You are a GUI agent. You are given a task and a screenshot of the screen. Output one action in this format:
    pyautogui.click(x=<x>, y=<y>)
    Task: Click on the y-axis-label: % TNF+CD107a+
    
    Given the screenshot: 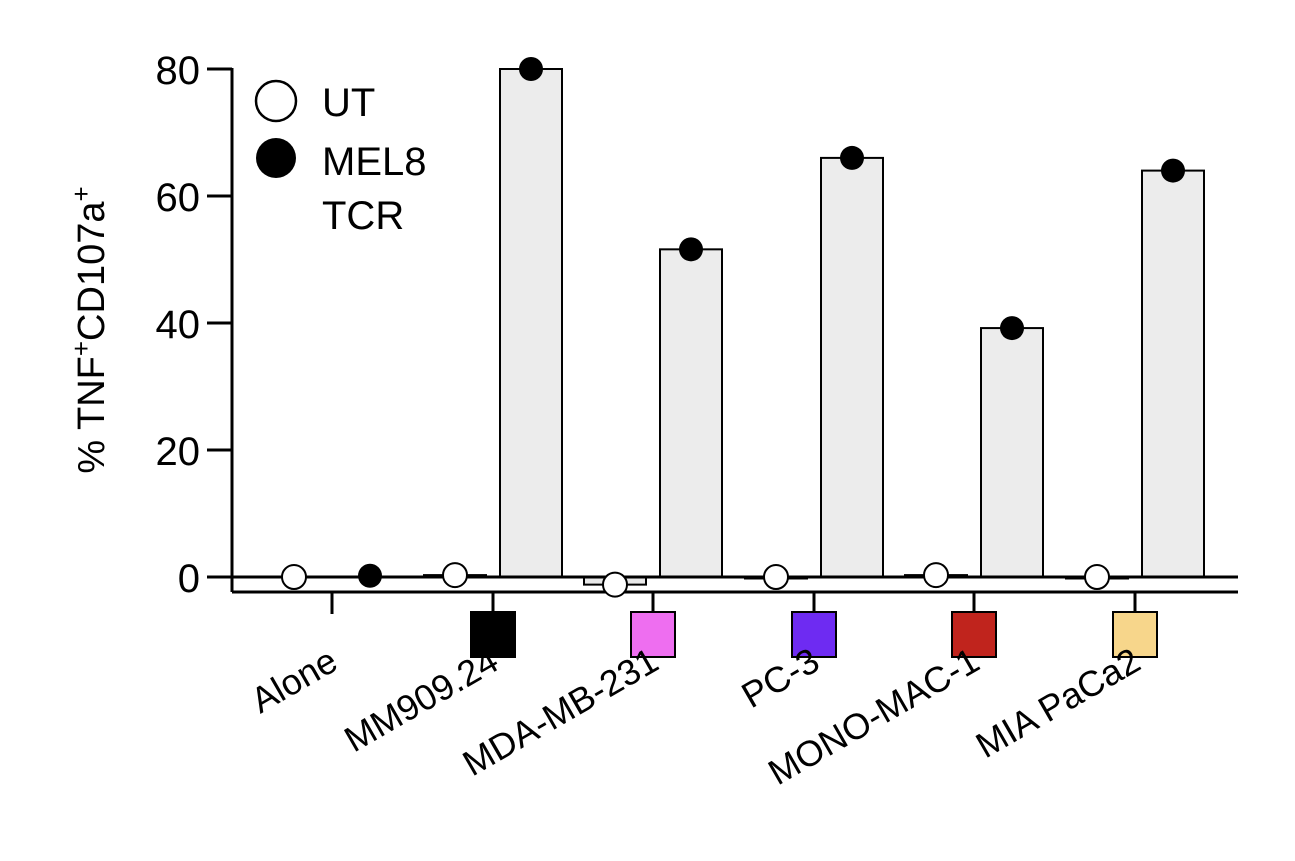 What is the action you would take?
    pyautogui.click(x=89, y=329)
    